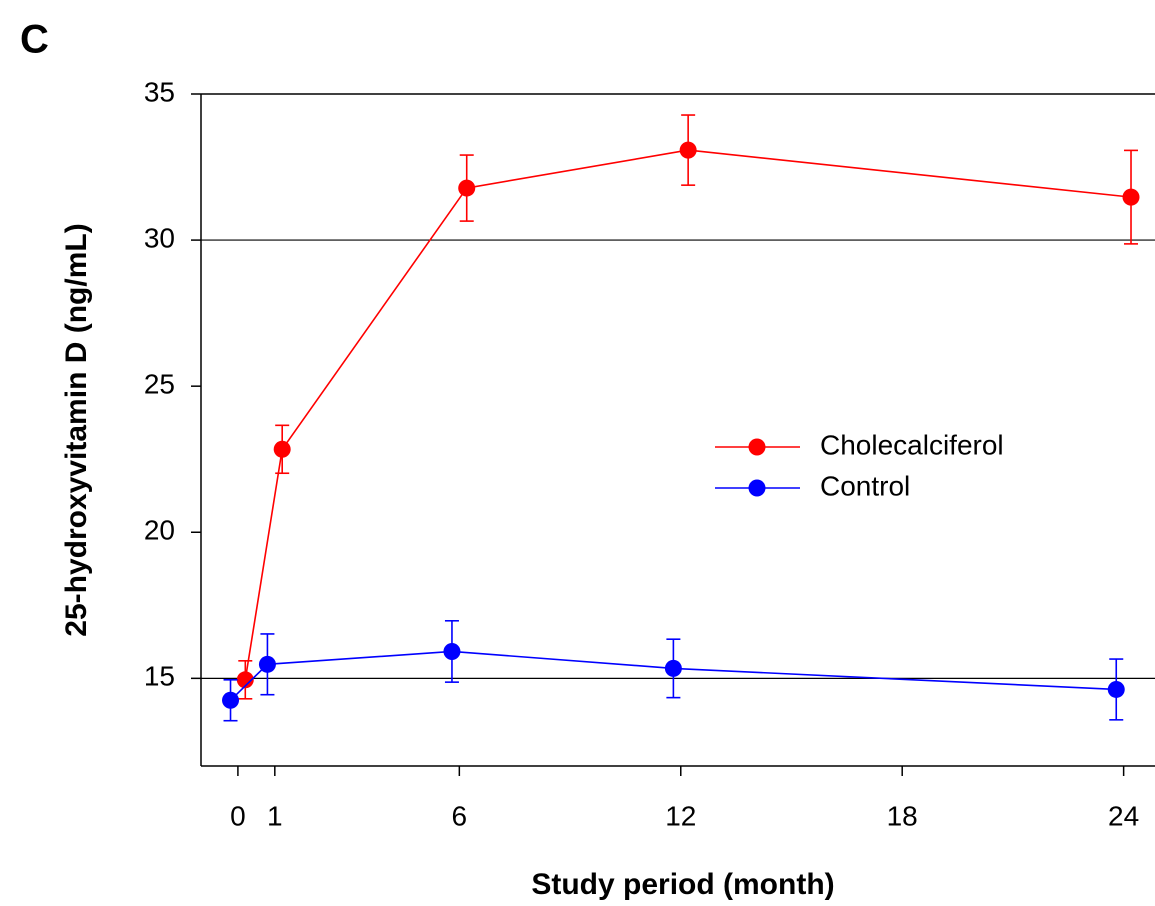  Describe the element at coordinates (34, 40) in the screenshot. I see `panel-label: C` at that location.